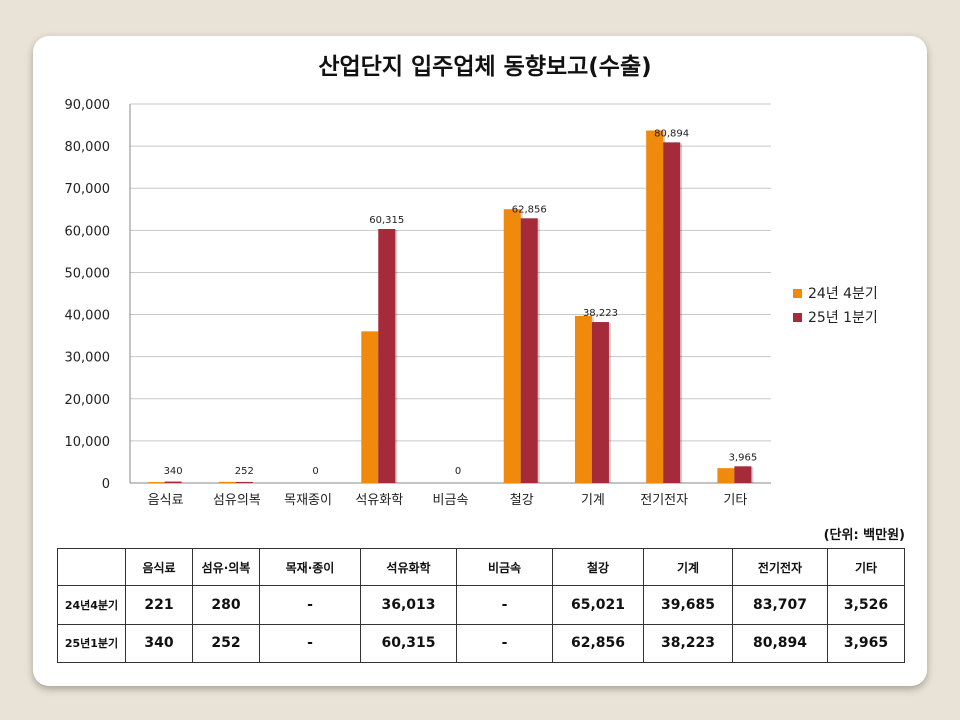 The width and height of the screenshot is (960, 720). I want to click on data-label: 60,315, so click(386, 220).